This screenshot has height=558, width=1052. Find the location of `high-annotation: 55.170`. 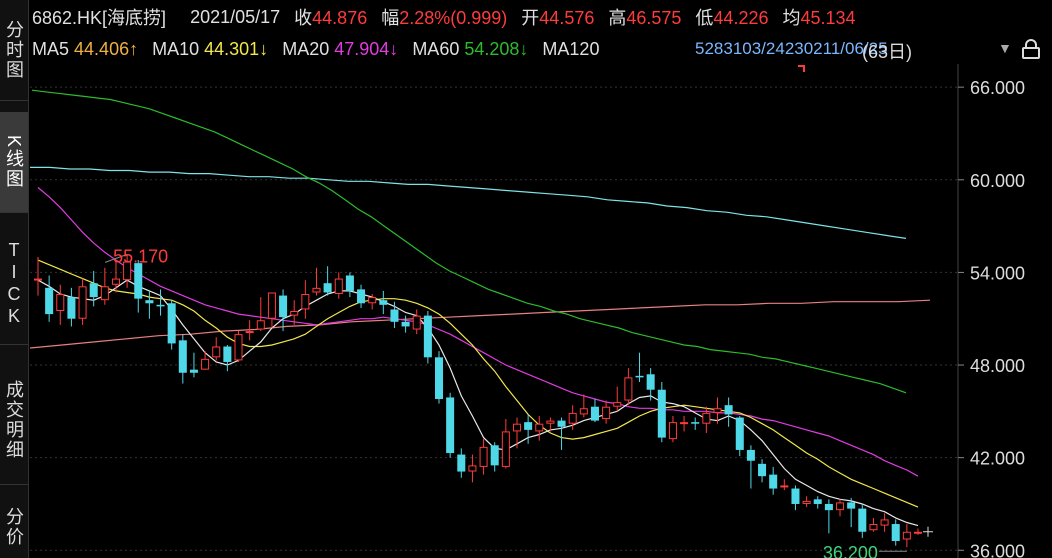

high-annotation: 55.170 is located at coordinates (140, 256).